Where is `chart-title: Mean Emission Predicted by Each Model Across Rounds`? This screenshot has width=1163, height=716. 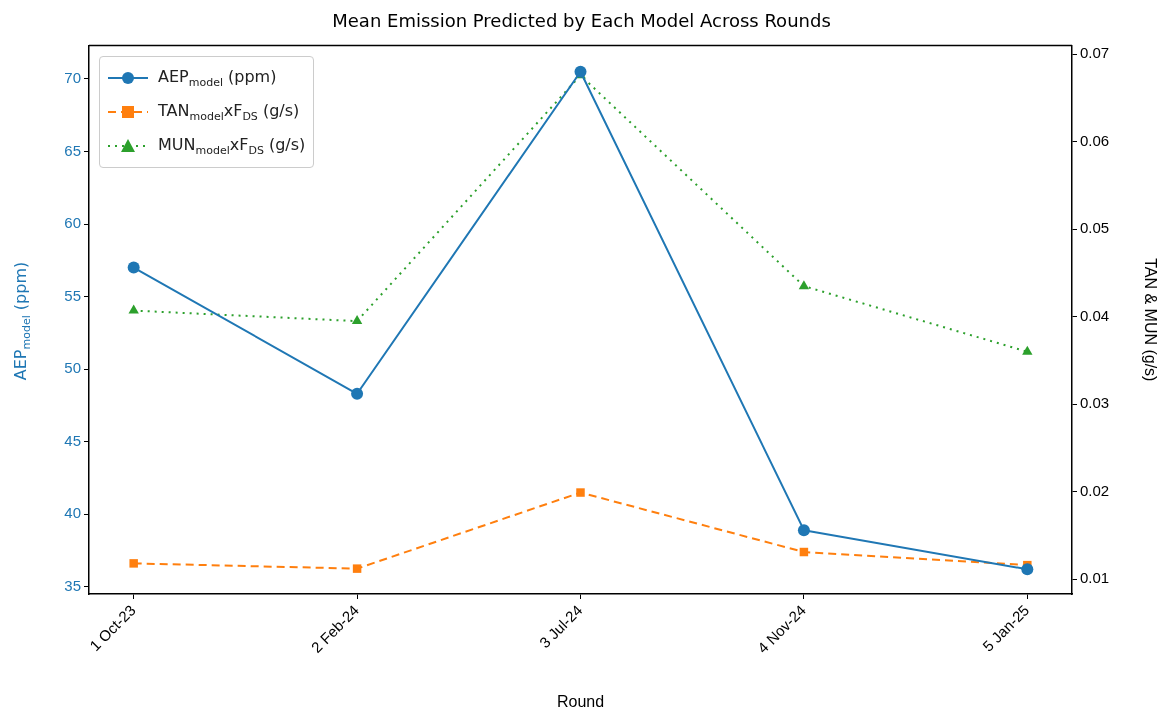 chart-title: Mean Emission Predicted by Each Model Across Rounds is located at coordinates (581, 21).